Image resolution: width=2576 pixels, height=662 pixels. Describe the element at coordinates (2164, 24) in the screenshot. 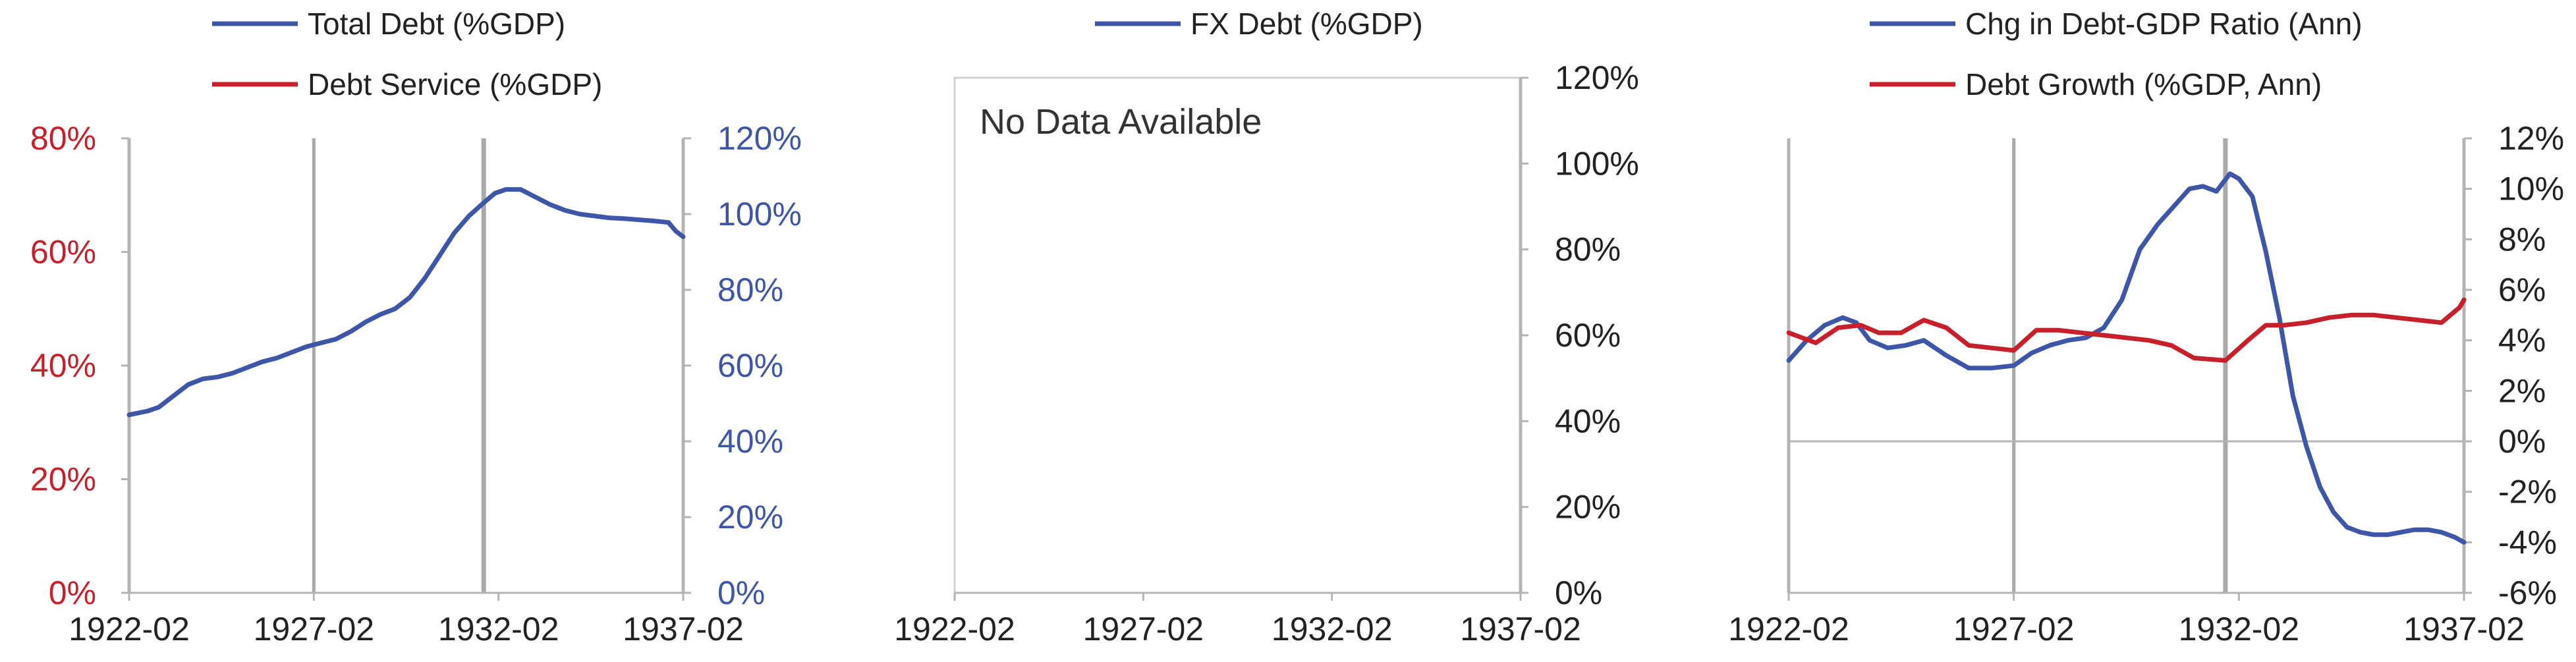

I see `legend-label: Chg in Debt-GDP Ratio (Ann)` at that location.